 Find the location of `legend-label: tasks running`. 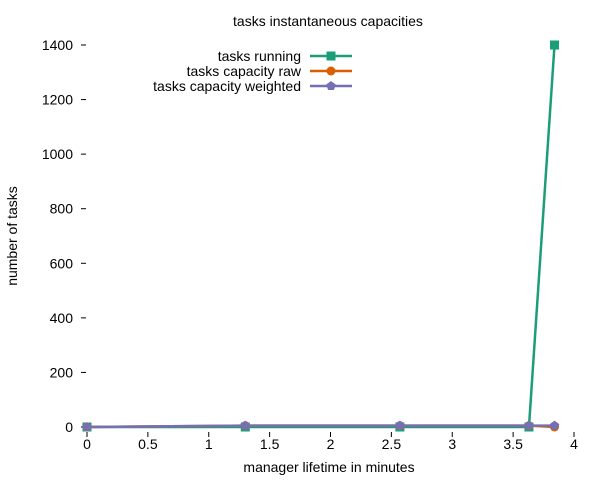

legend-label: tasks running is located at coordinates (259, 56).